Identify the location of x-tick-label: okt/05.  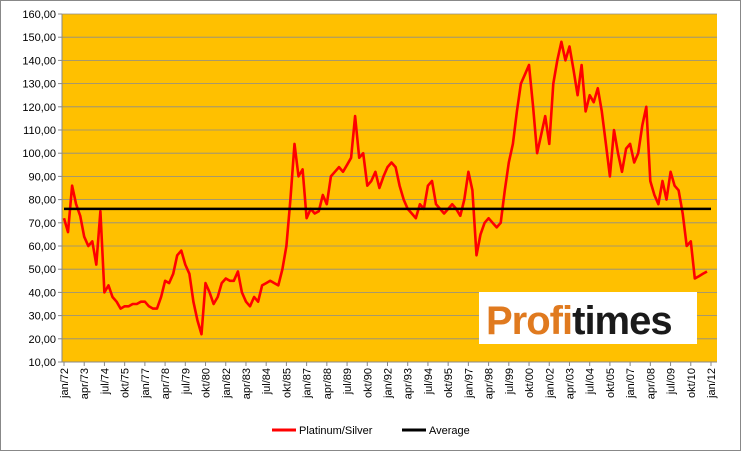
(611, 383).